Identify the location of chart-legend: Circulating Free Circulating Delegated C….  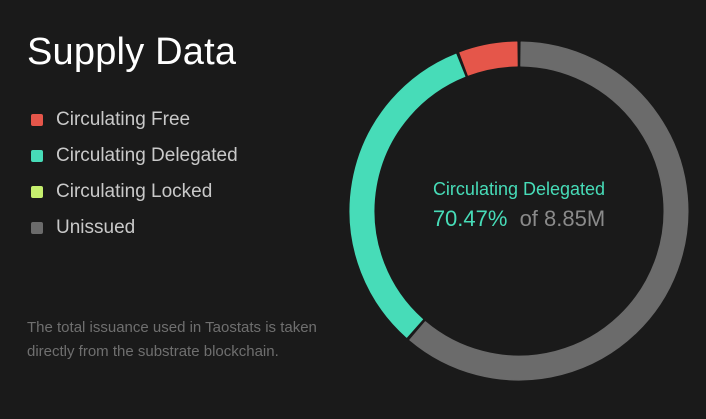
(134, 174).